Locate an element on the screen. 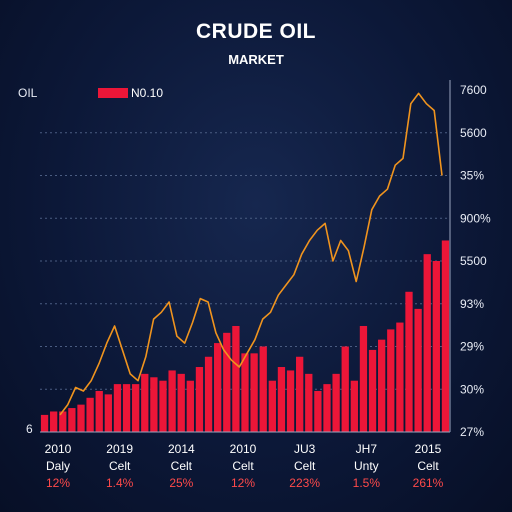 The width and height of the screenshot is (512, 512). series-label: OIL is located at coordinates (28, 93).